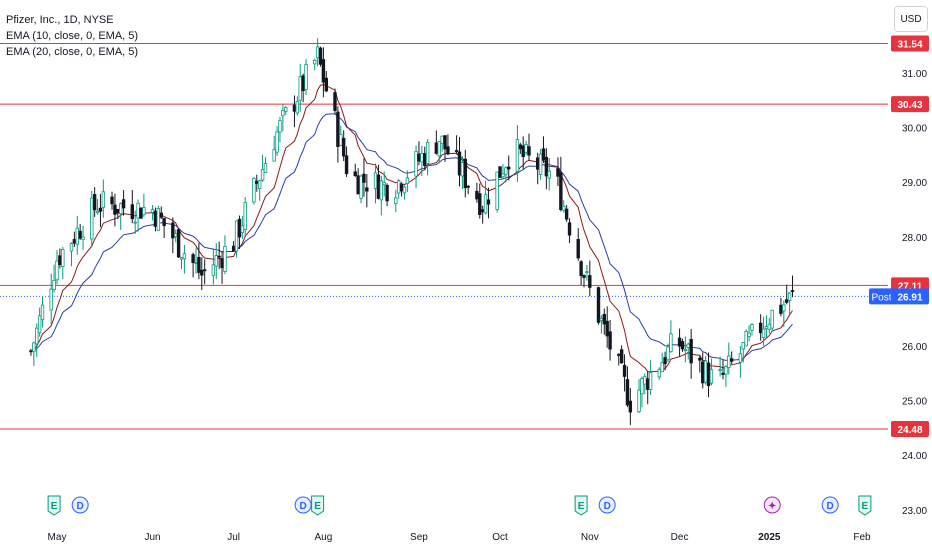  Describe the element at coordinates (914, 402) in the screenshot. I see `y-tick-label: 25.00` at that location.